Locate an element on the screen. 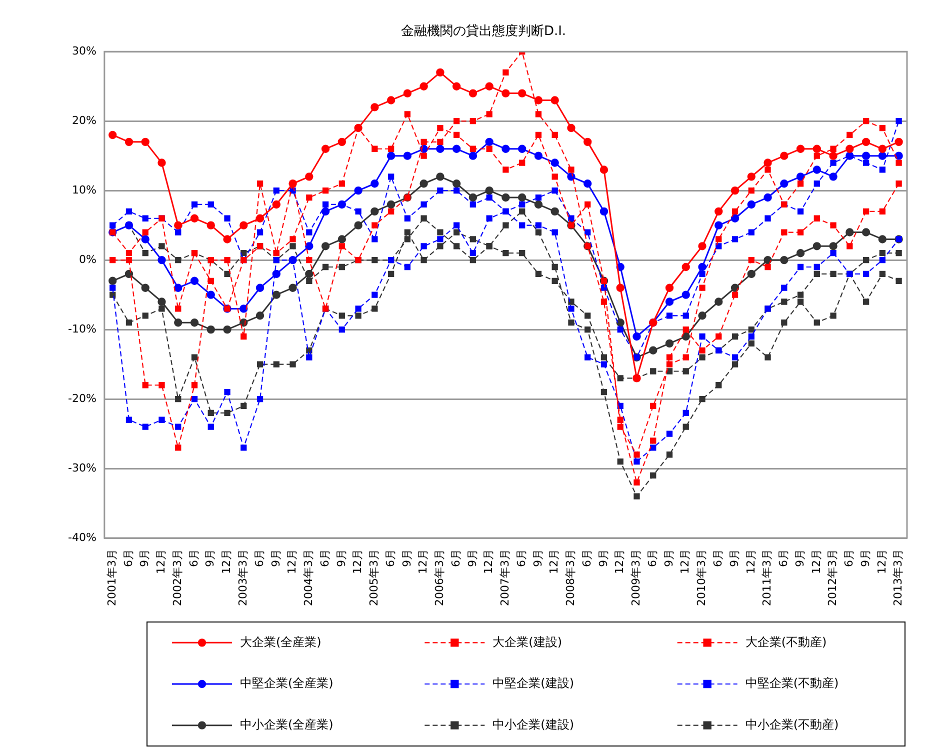  x-tick-label: 2010年3月 is located at coordinates (701, 577).